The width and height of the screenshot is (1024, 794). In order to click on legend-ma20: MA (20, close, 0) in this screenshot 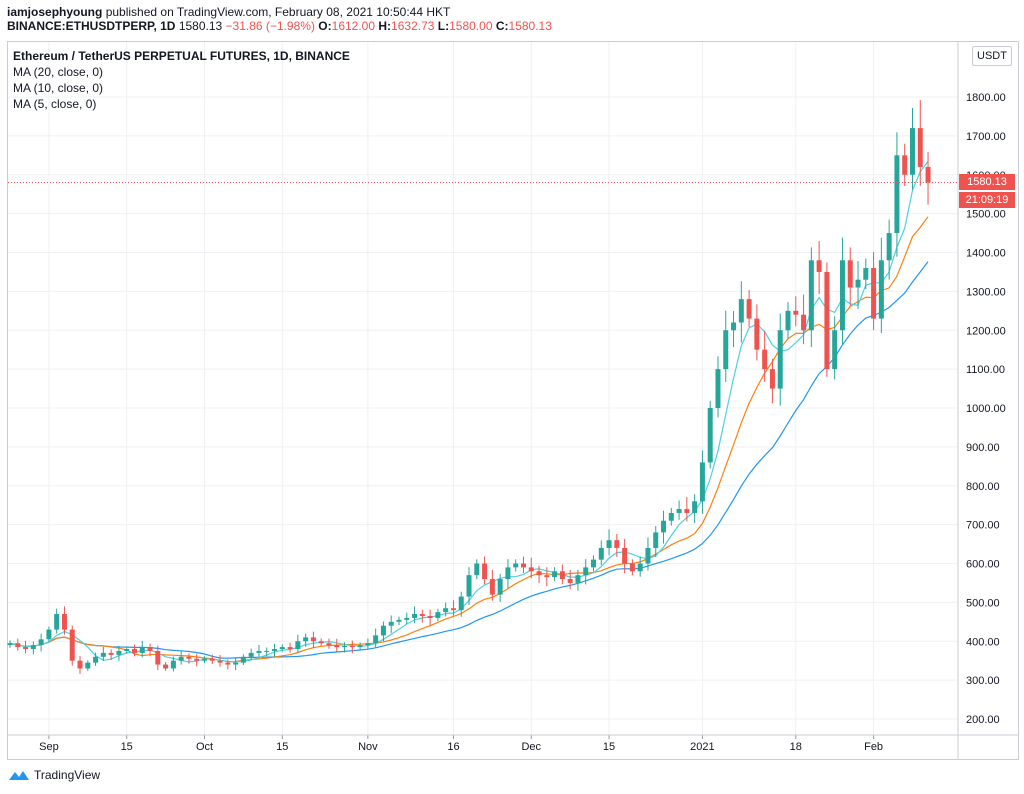, I will do `click(58, 72)`.